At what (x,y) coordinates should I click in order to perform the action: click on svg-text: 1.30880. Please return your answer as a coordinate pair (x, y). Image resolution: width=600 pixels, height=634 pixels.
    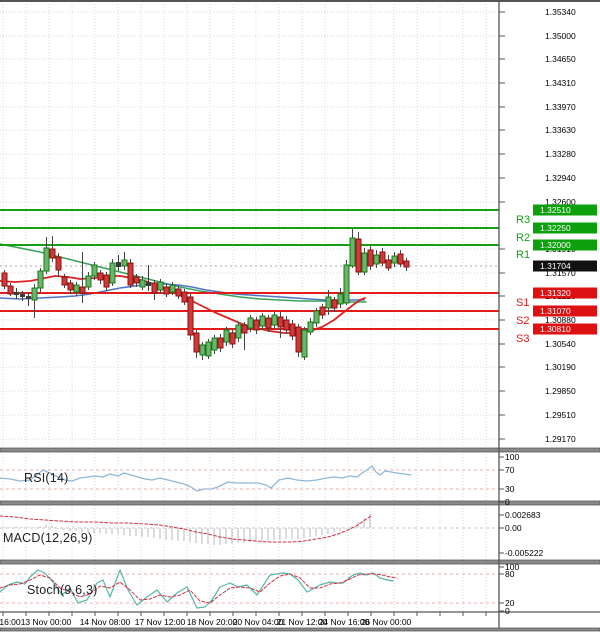
    Looking at the image, I should click on (560, 320).